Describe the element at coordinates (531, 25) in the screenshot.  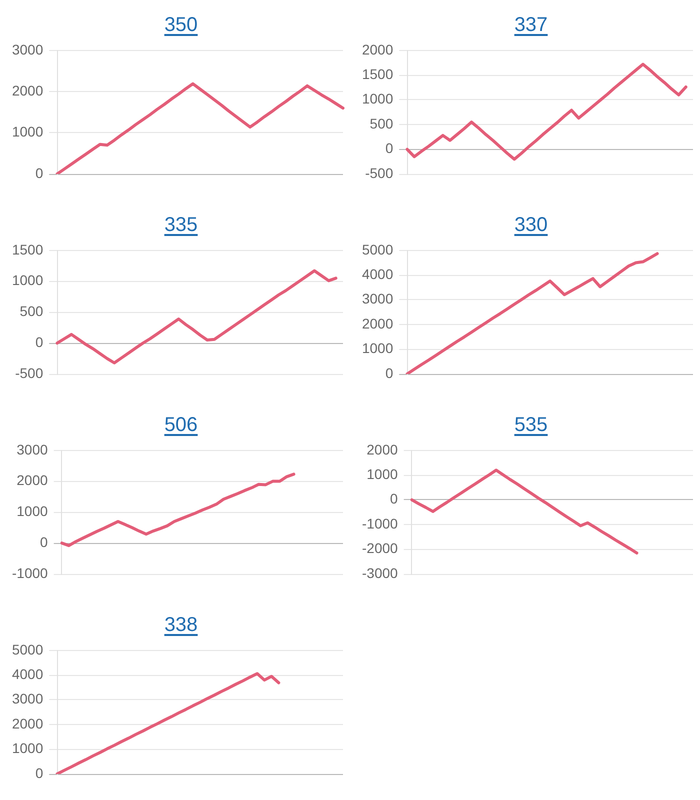
I see `chart-title: 337` at that location.